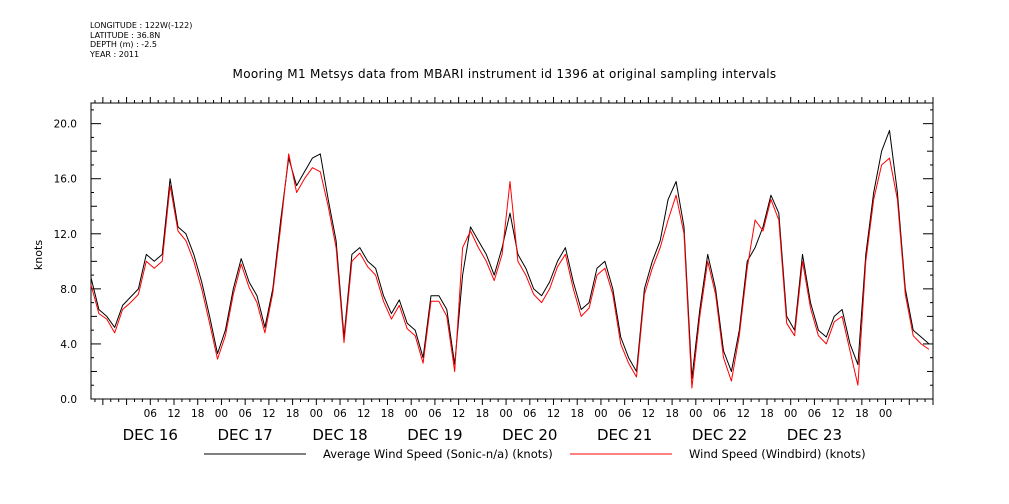 The height and width of the screenshot is (504, 1009). I want to click on day-label: DEC 21, so click(624, 435).